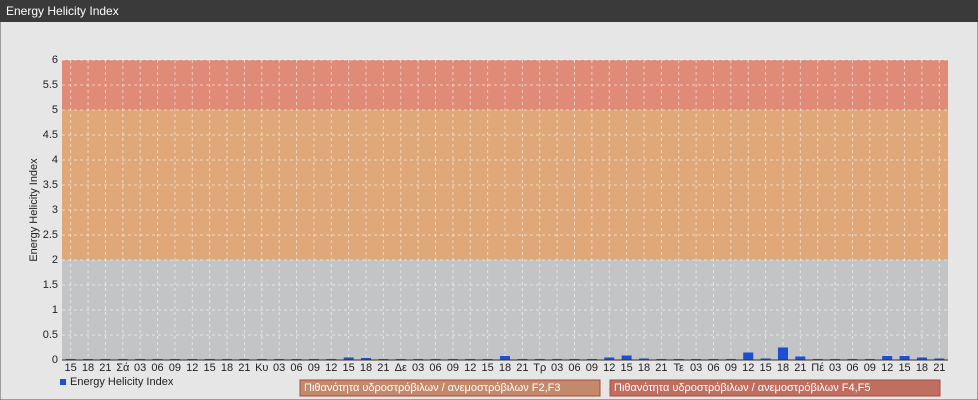 Image resolution: width=978 pixels, height=400 pixels. Describe the element at coordinates (50, 185) in the screenshot. I see `y-tick-label: 3.5` at that location.